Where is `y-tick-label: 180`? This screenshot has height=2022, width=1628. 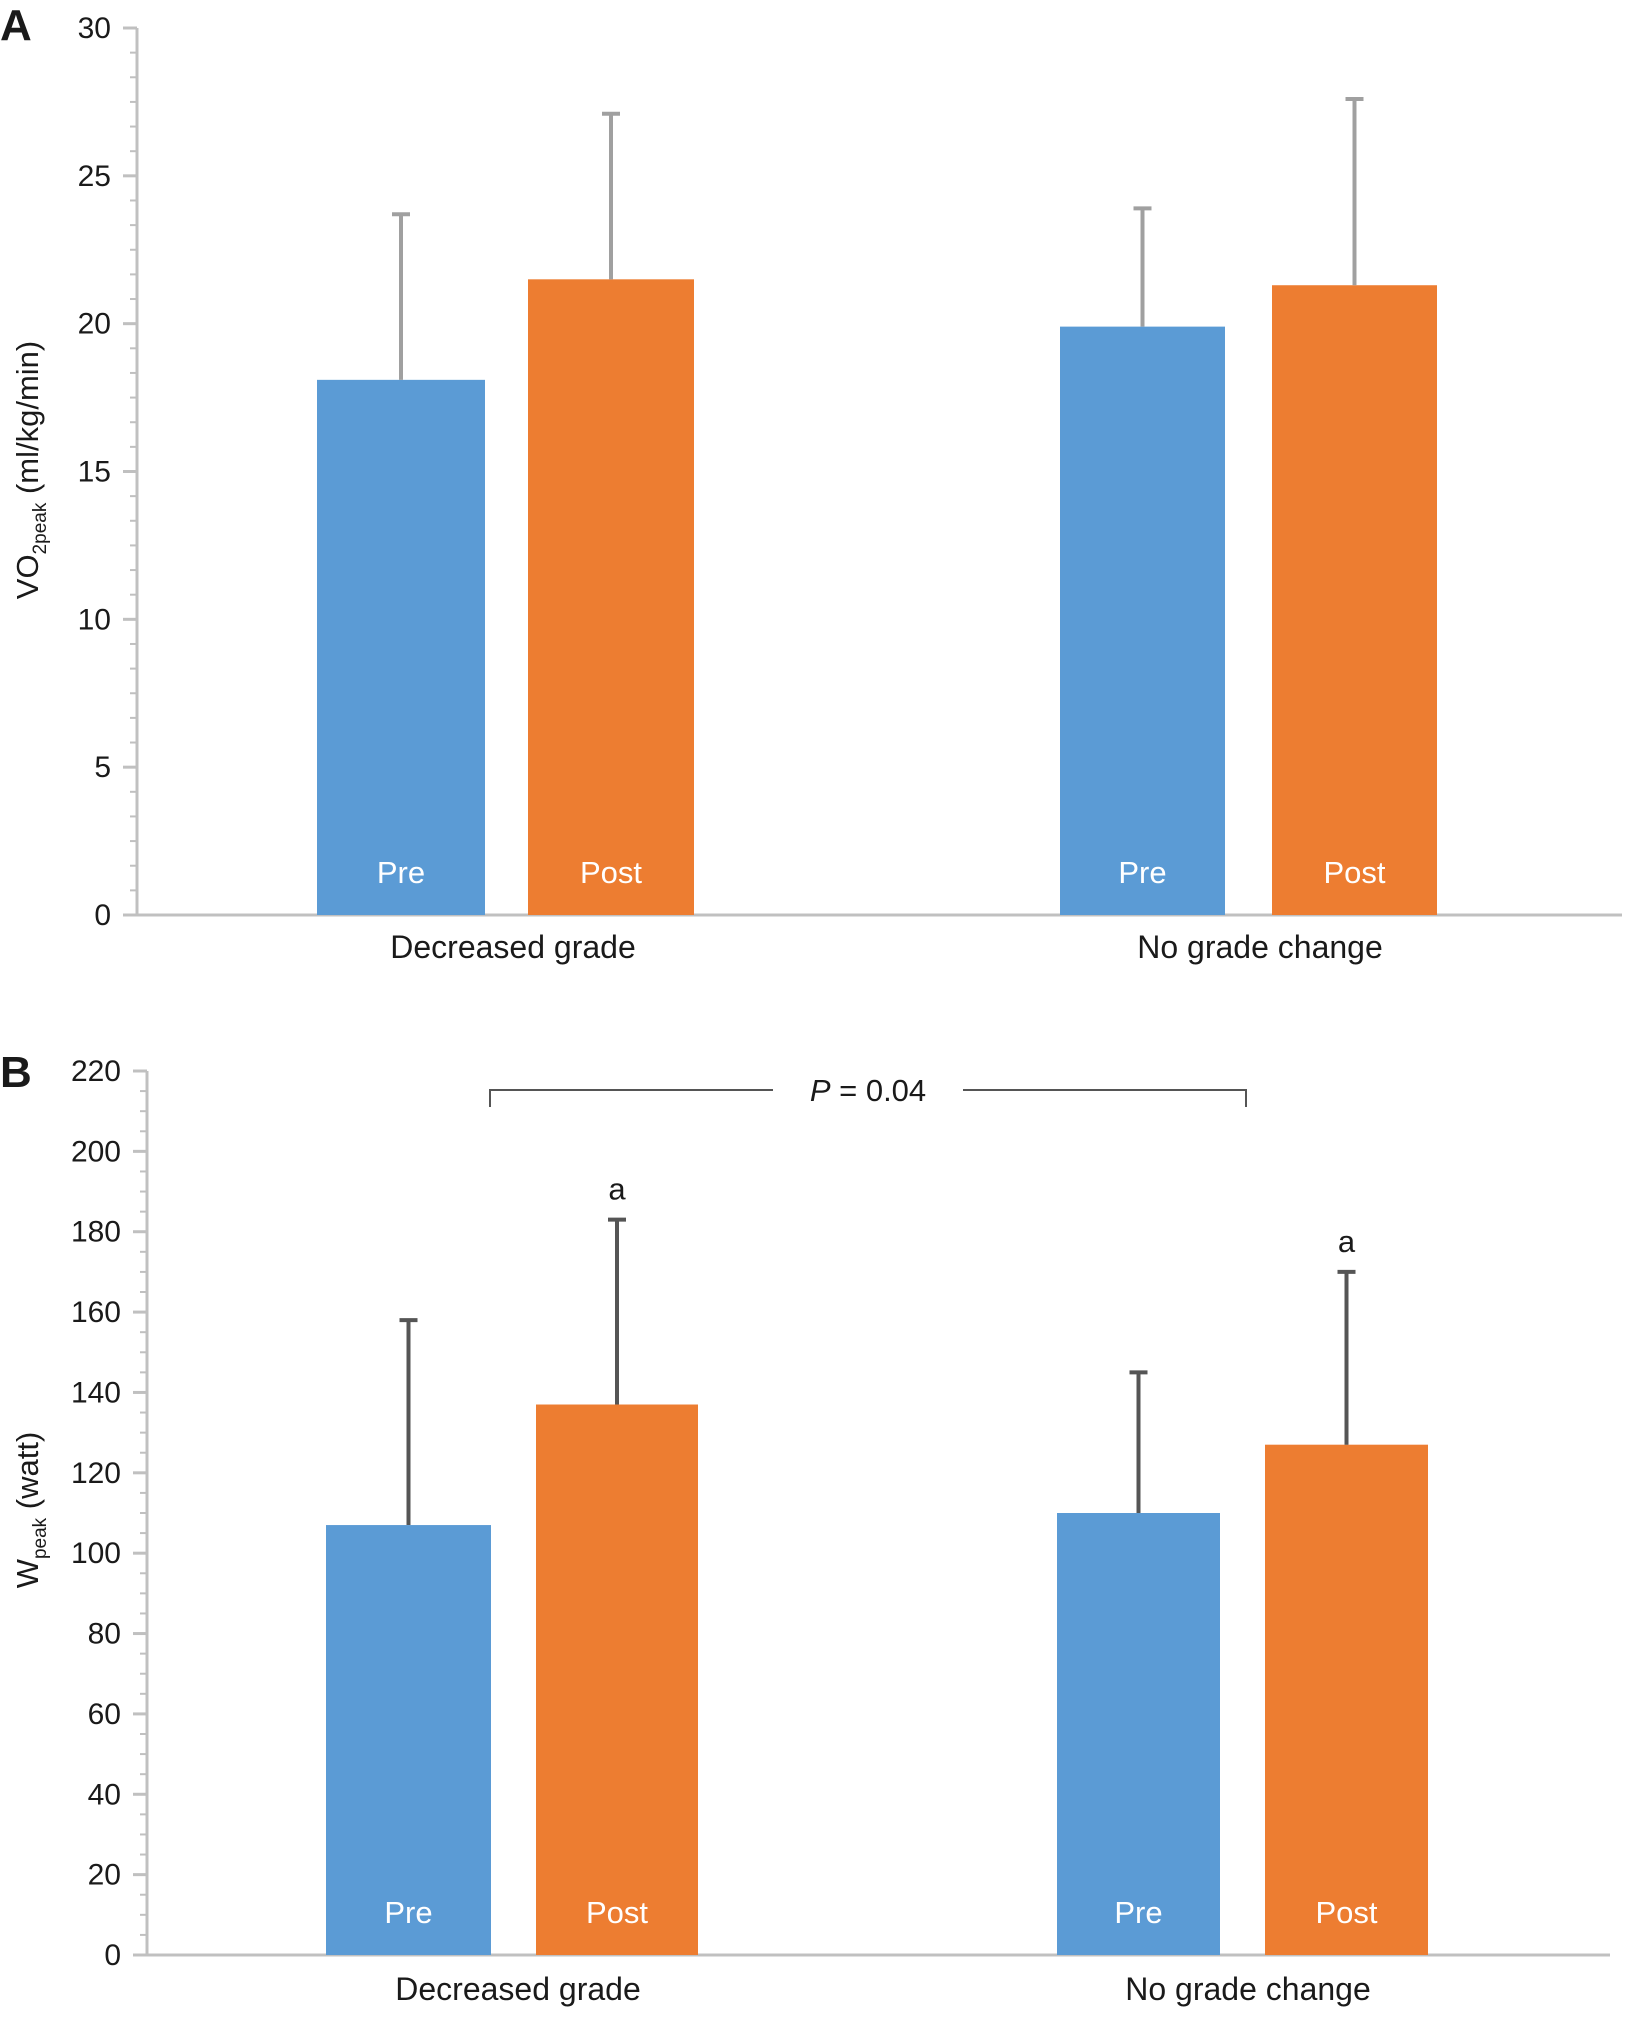 y-tick-label: 180 is located at coordinates (96, 1232).